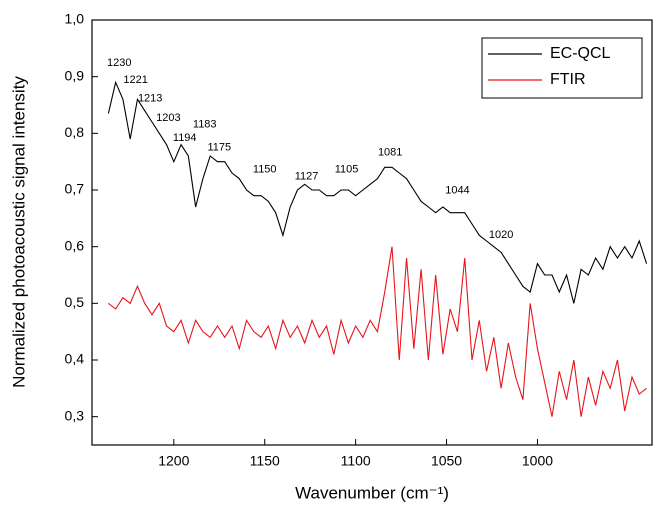 The height and width of the screenshot is (507, 659). I want to click on annotation: 1230, so click(119, 63).